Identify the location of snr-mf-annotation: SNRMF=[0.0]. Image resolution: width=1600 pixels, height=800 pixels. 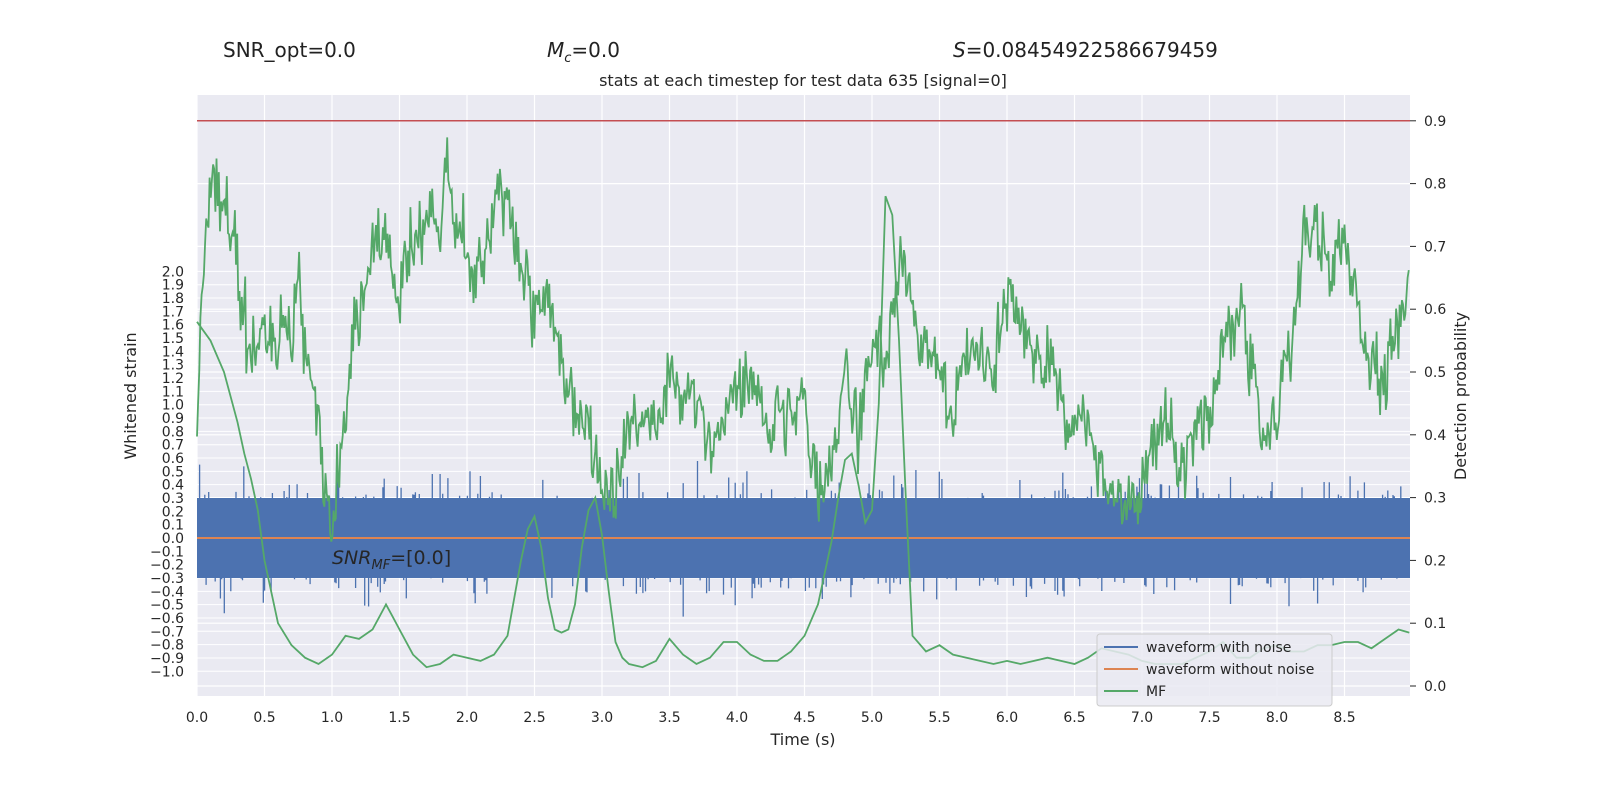
(391, 560).